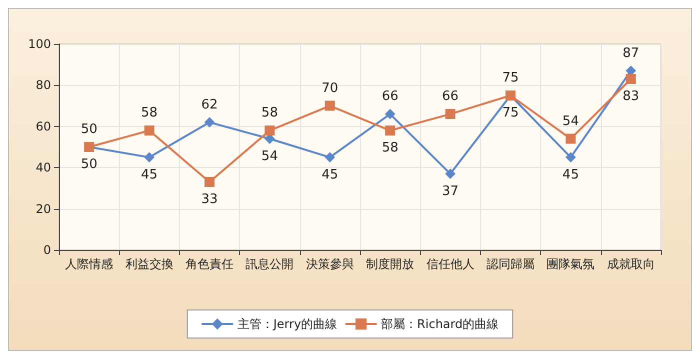 The width and height of the screenshot is (700, 359). What do you see at coordinates (287, 324) in the screenshot?
I see `legend-label: 主管：Jerry的曲線` at bounding box center [287, 324].